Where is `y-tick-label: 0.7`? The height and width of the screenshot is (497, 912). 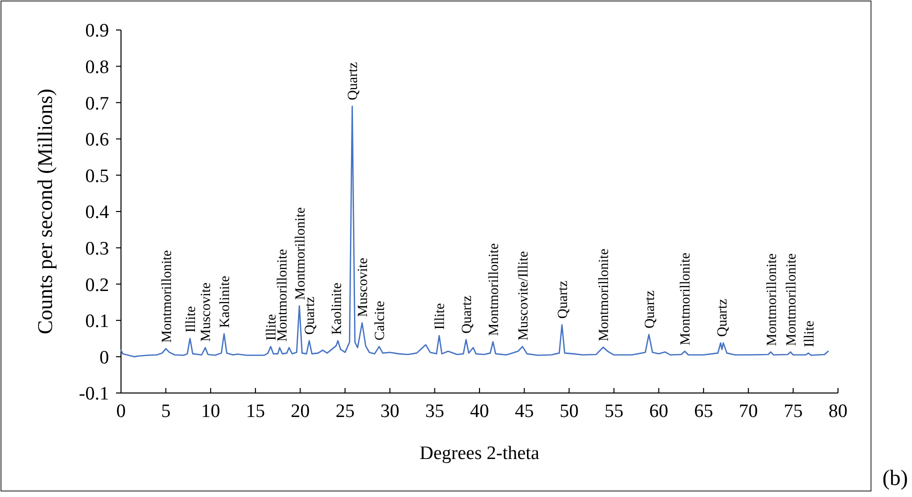
y-tick-label: 0.7 is located at coordinates (97, 103).